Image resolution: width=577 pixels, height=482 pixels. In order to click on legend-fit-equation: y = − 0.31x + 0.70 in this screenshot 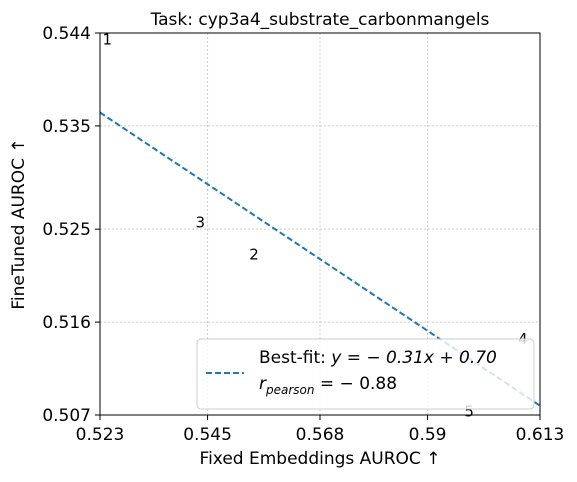, I will do `click(413, 358)`.